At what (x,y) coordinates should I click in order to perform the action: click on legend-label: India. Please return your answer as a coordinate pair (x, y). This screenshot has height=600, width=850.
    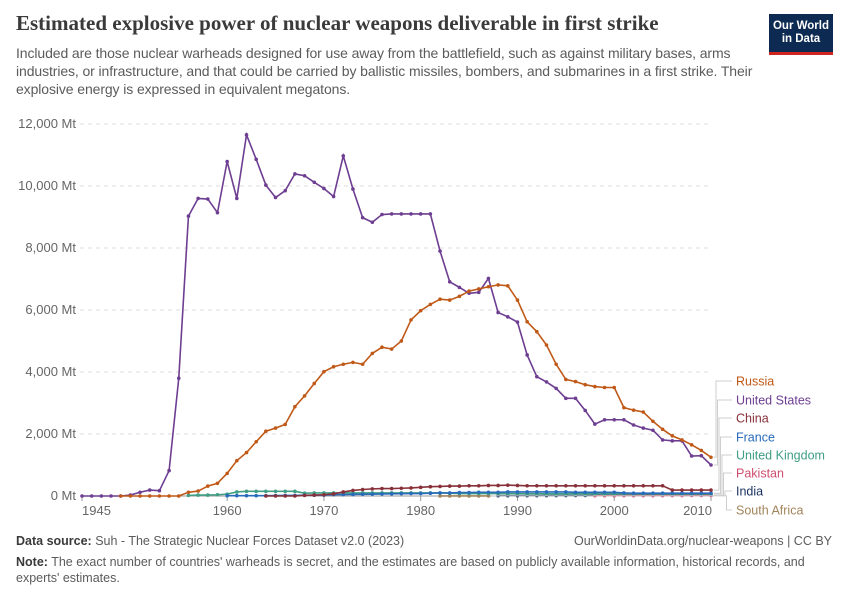
    Looking at the image, I should click on (749, 492).